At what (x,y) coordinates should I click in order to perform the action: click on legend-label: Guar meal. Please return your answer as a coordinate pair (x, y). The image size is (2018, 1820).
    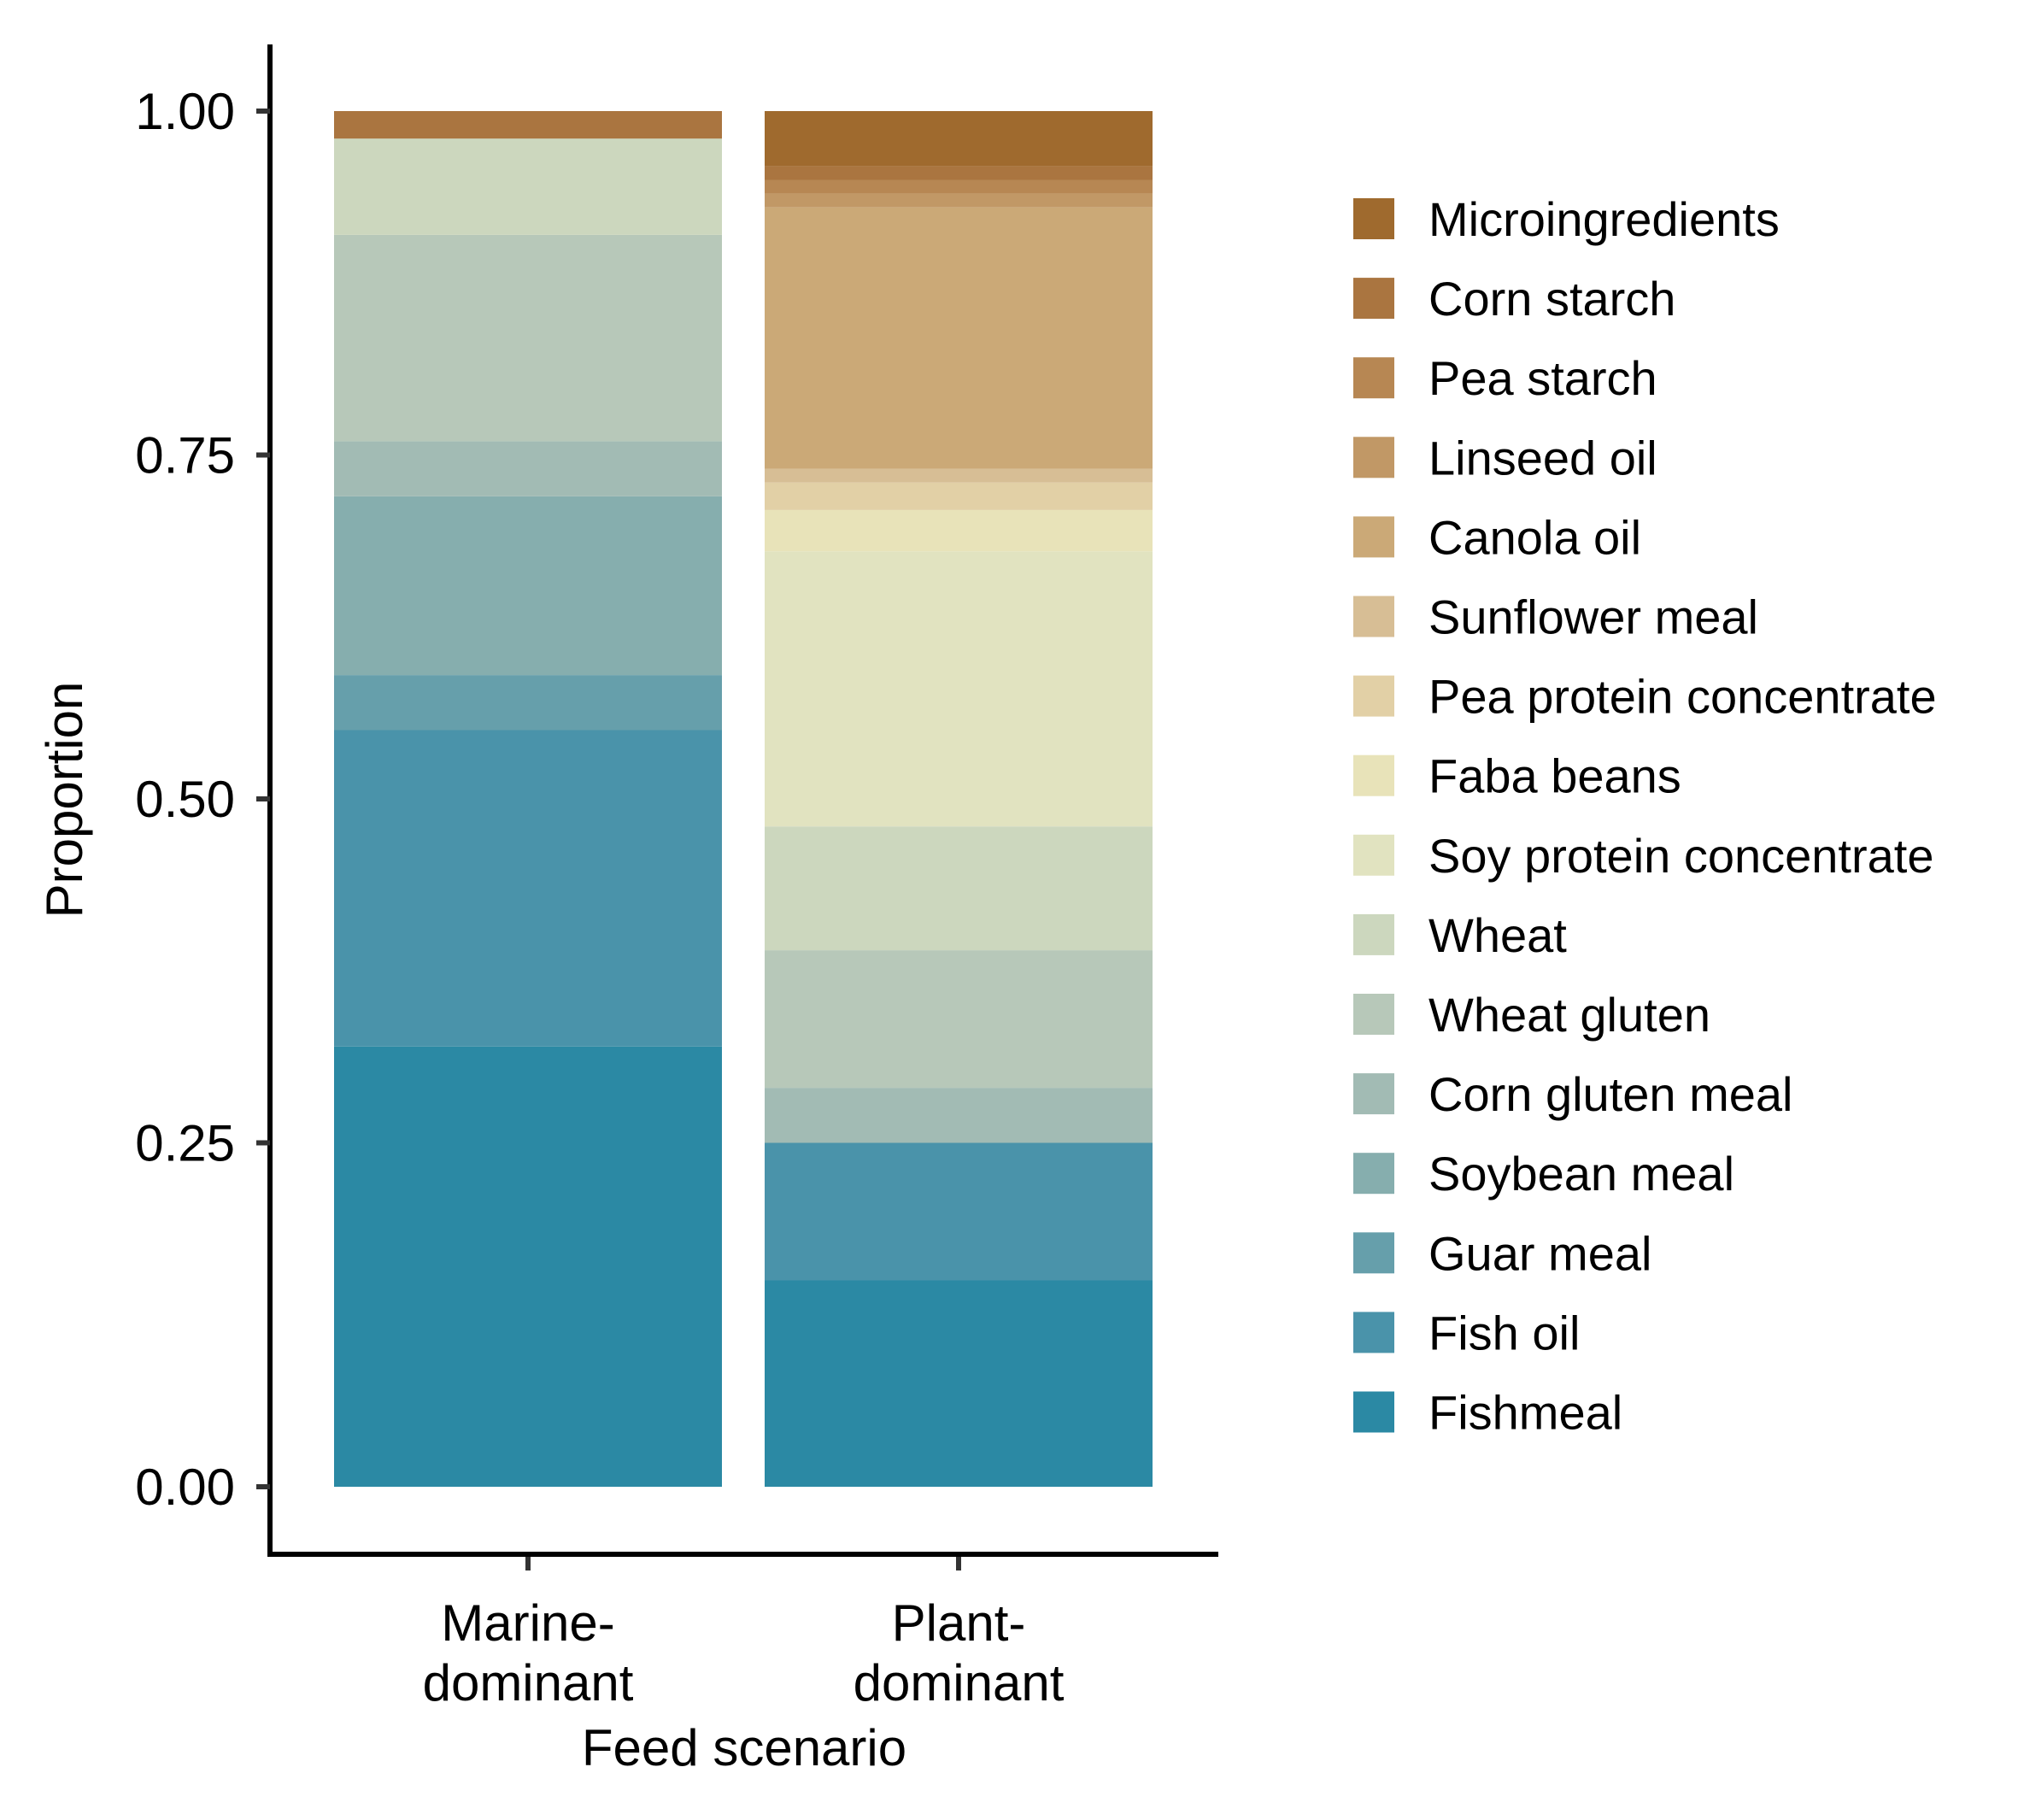
    Looking at the image, I should click on (1540, 1253).